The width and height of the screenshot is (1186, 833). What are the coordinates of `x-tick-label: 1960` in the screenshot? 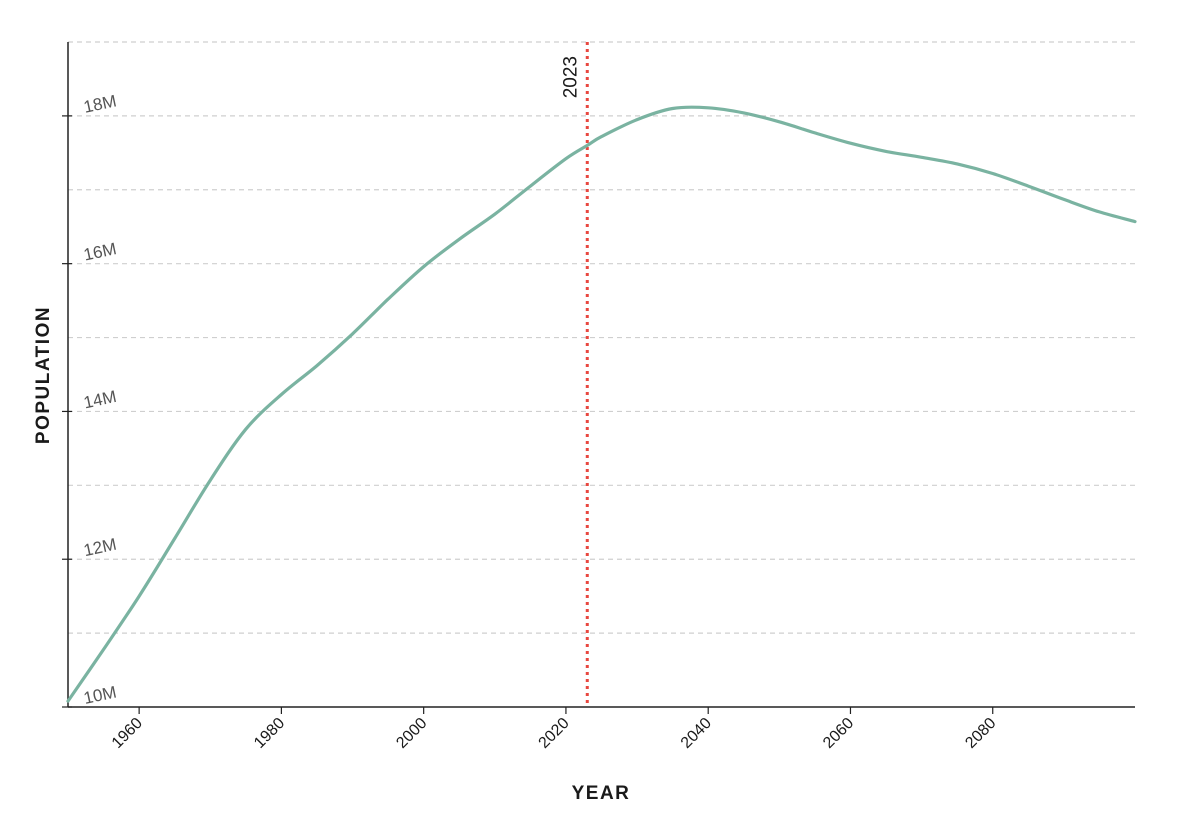 It's located at (127, 733).